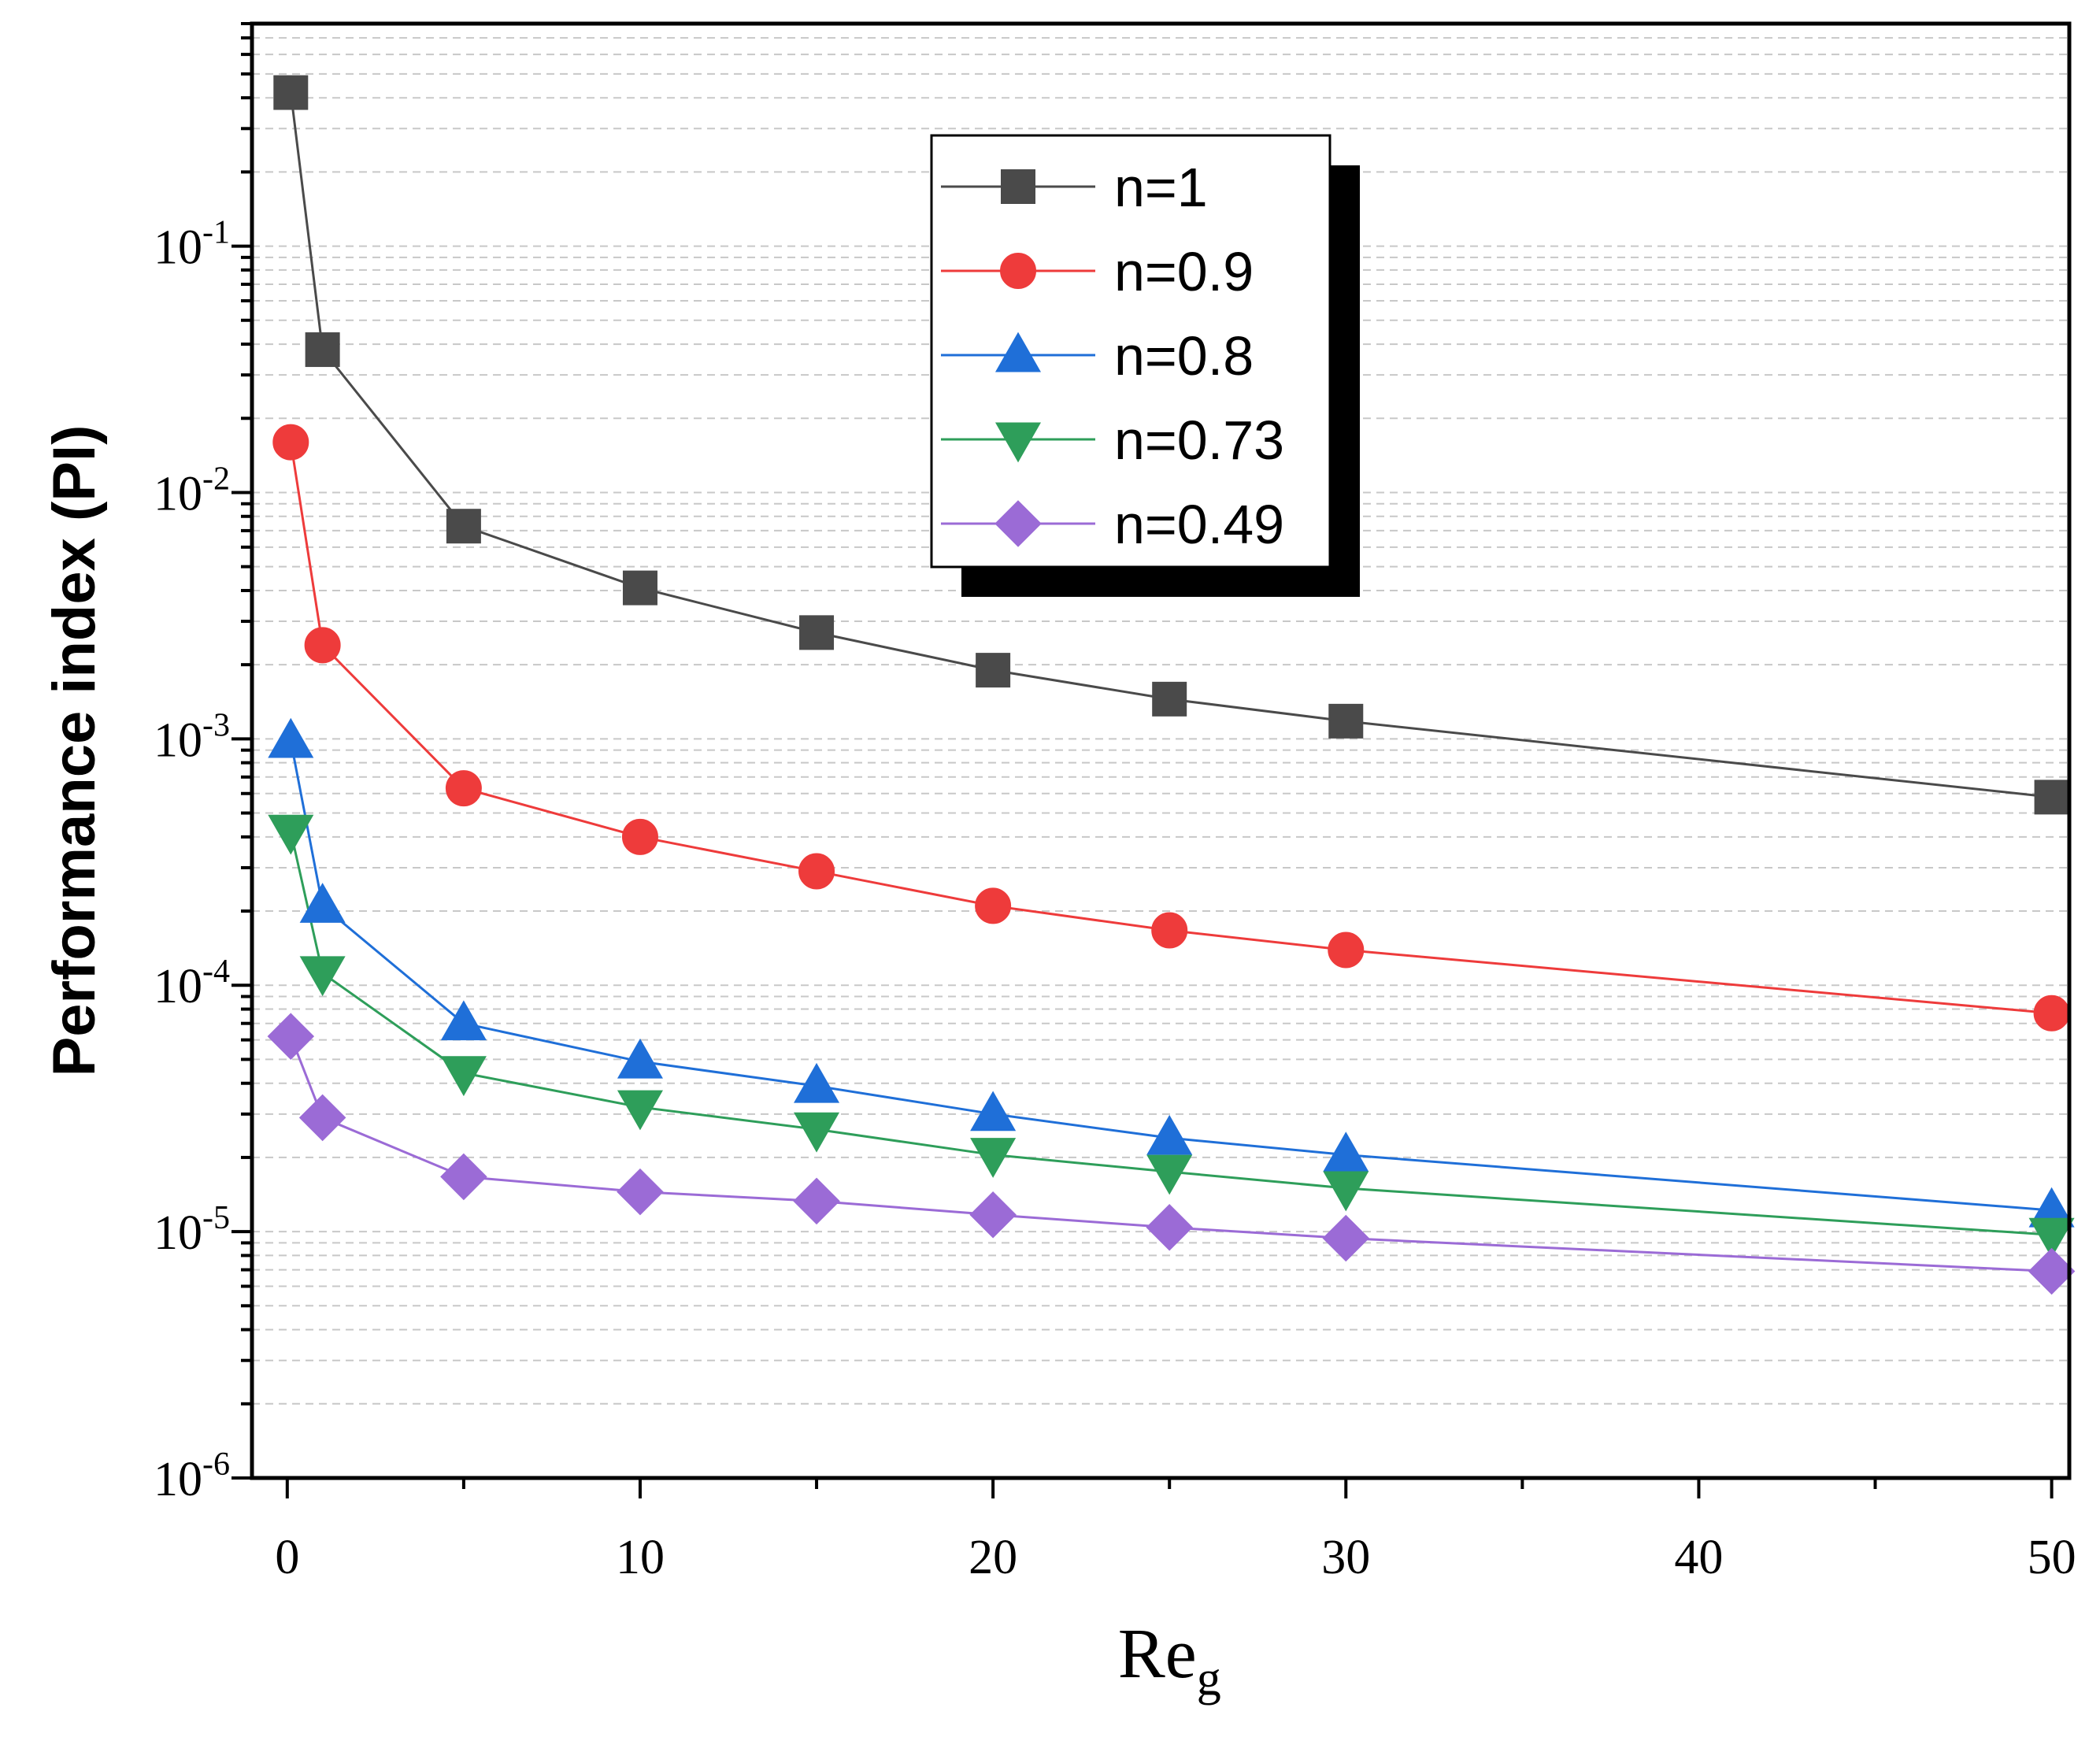 Image resolution: width=2100 pixels, height=1752 pixels. Describe the element at coordinates (1209, 1679) in the screenshot. I see `x-axis-label-subscript: g` at that location.